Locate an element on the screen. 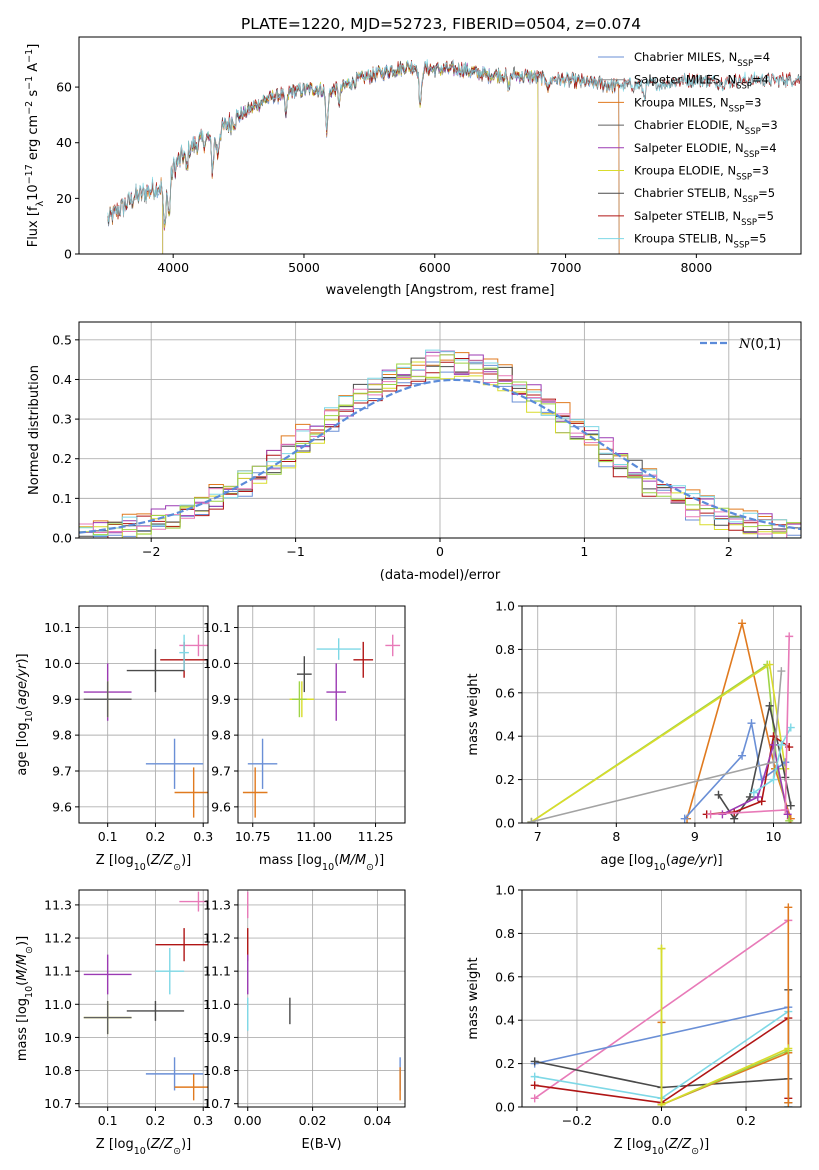 The height and width of the screenshot is (1170, 819). mass_vs_Z-xtick-label: 0.3 is located at coordinates (203, 1120).